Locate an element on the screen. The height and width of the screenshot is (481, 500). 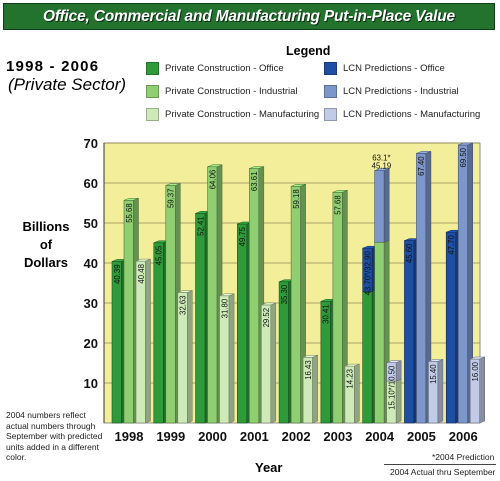
bar-2005-manufacturing-side is located at coordinates (440, 391).